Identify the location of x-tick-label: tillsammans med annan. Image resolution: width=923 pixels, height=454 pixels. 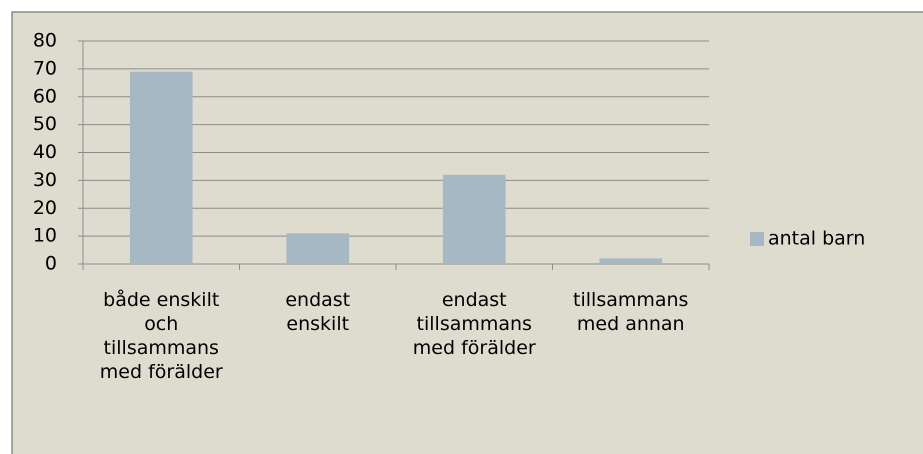
(631, 312).